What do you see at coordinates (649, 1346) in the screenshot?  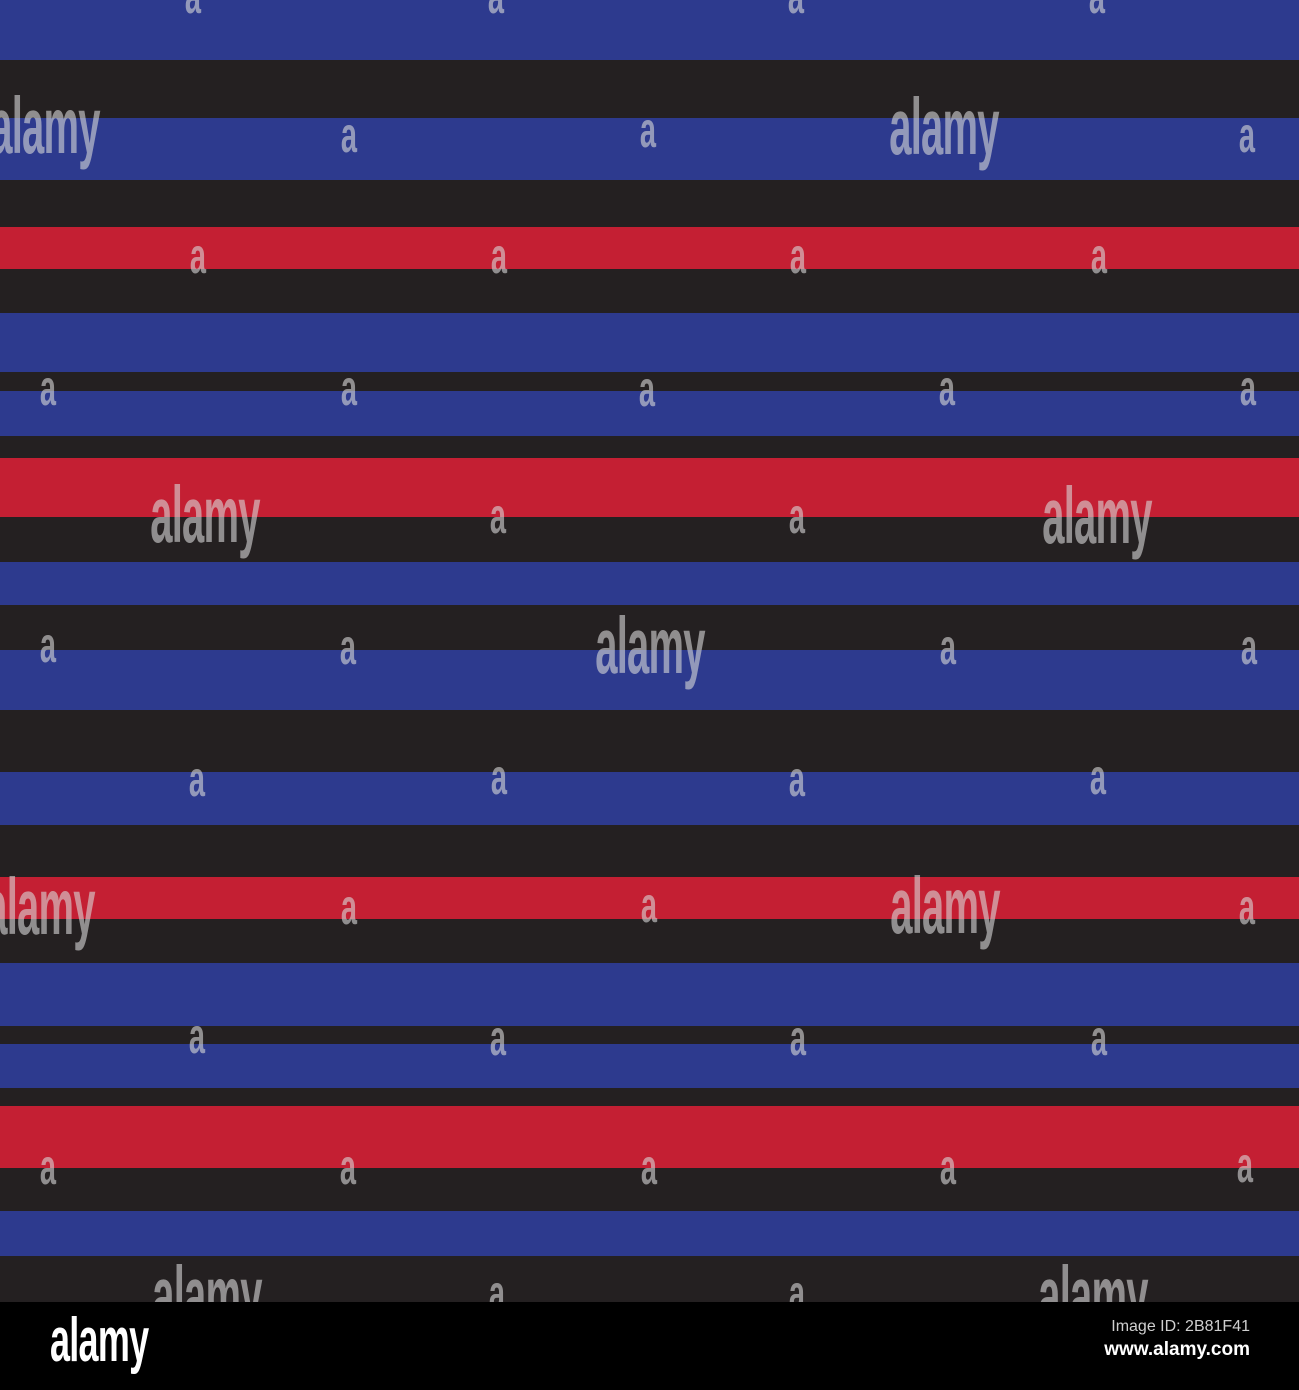 I see `footer-bar: alamy Image ID: 2B81F41 www.alamy.com` at bounding box center [649, 1346].